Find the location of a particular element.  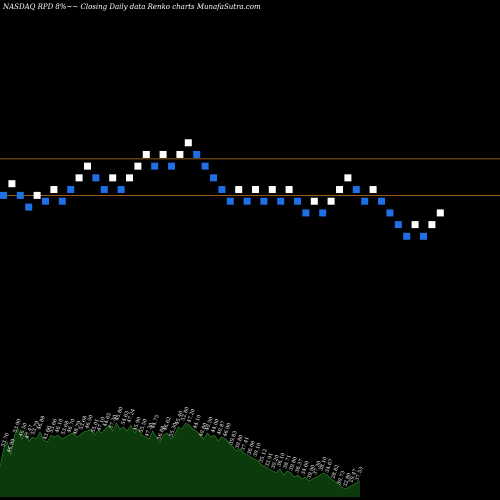

volume-label: 47.30 is located at coordinates (149, 430).